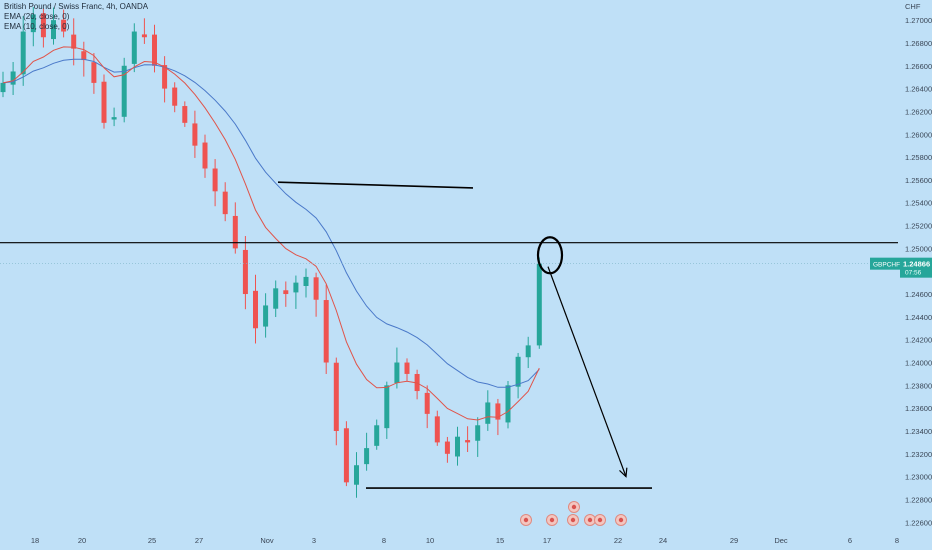 The height and width of the screenshot is (550, 932). What do you see at coordinates (916, 264) in the screenshot?
I see `price-tag-text: 1.24866` at bounding box center [916, 264].